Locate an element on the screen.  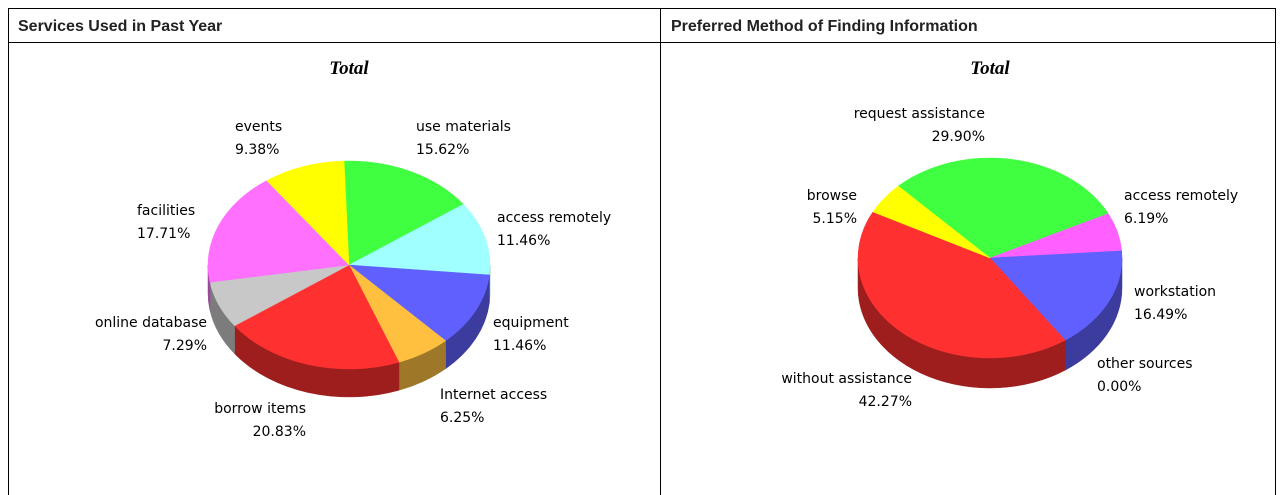
slice-value-label: 9.38% is located at coordinates (257, 150).